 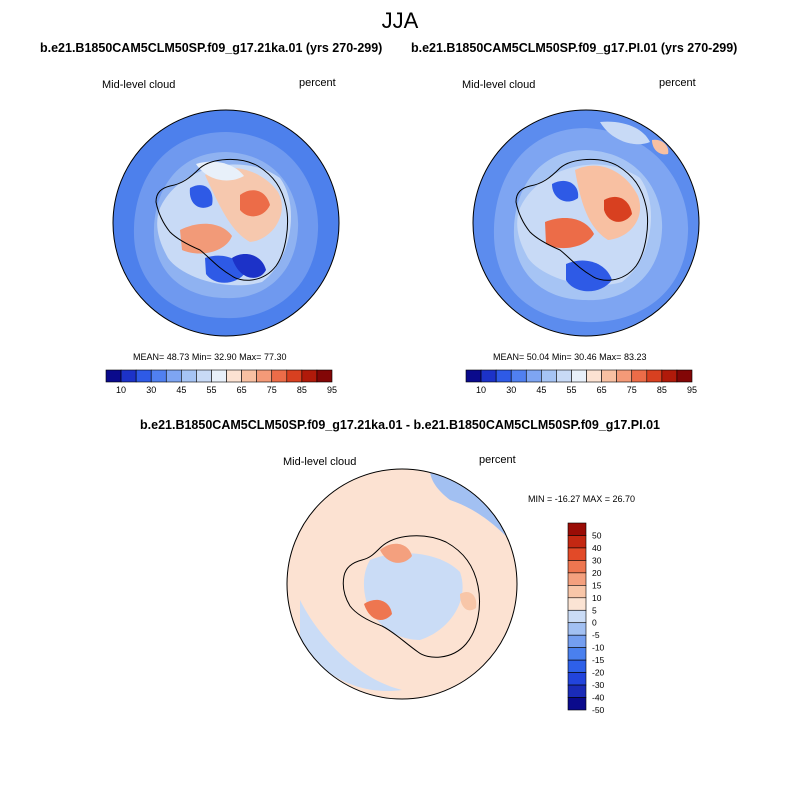 What do you see at coordinates (317, 83) in the screenshot?
I see `panel-ka-units-label: percent` at bounding box center [317, 83].